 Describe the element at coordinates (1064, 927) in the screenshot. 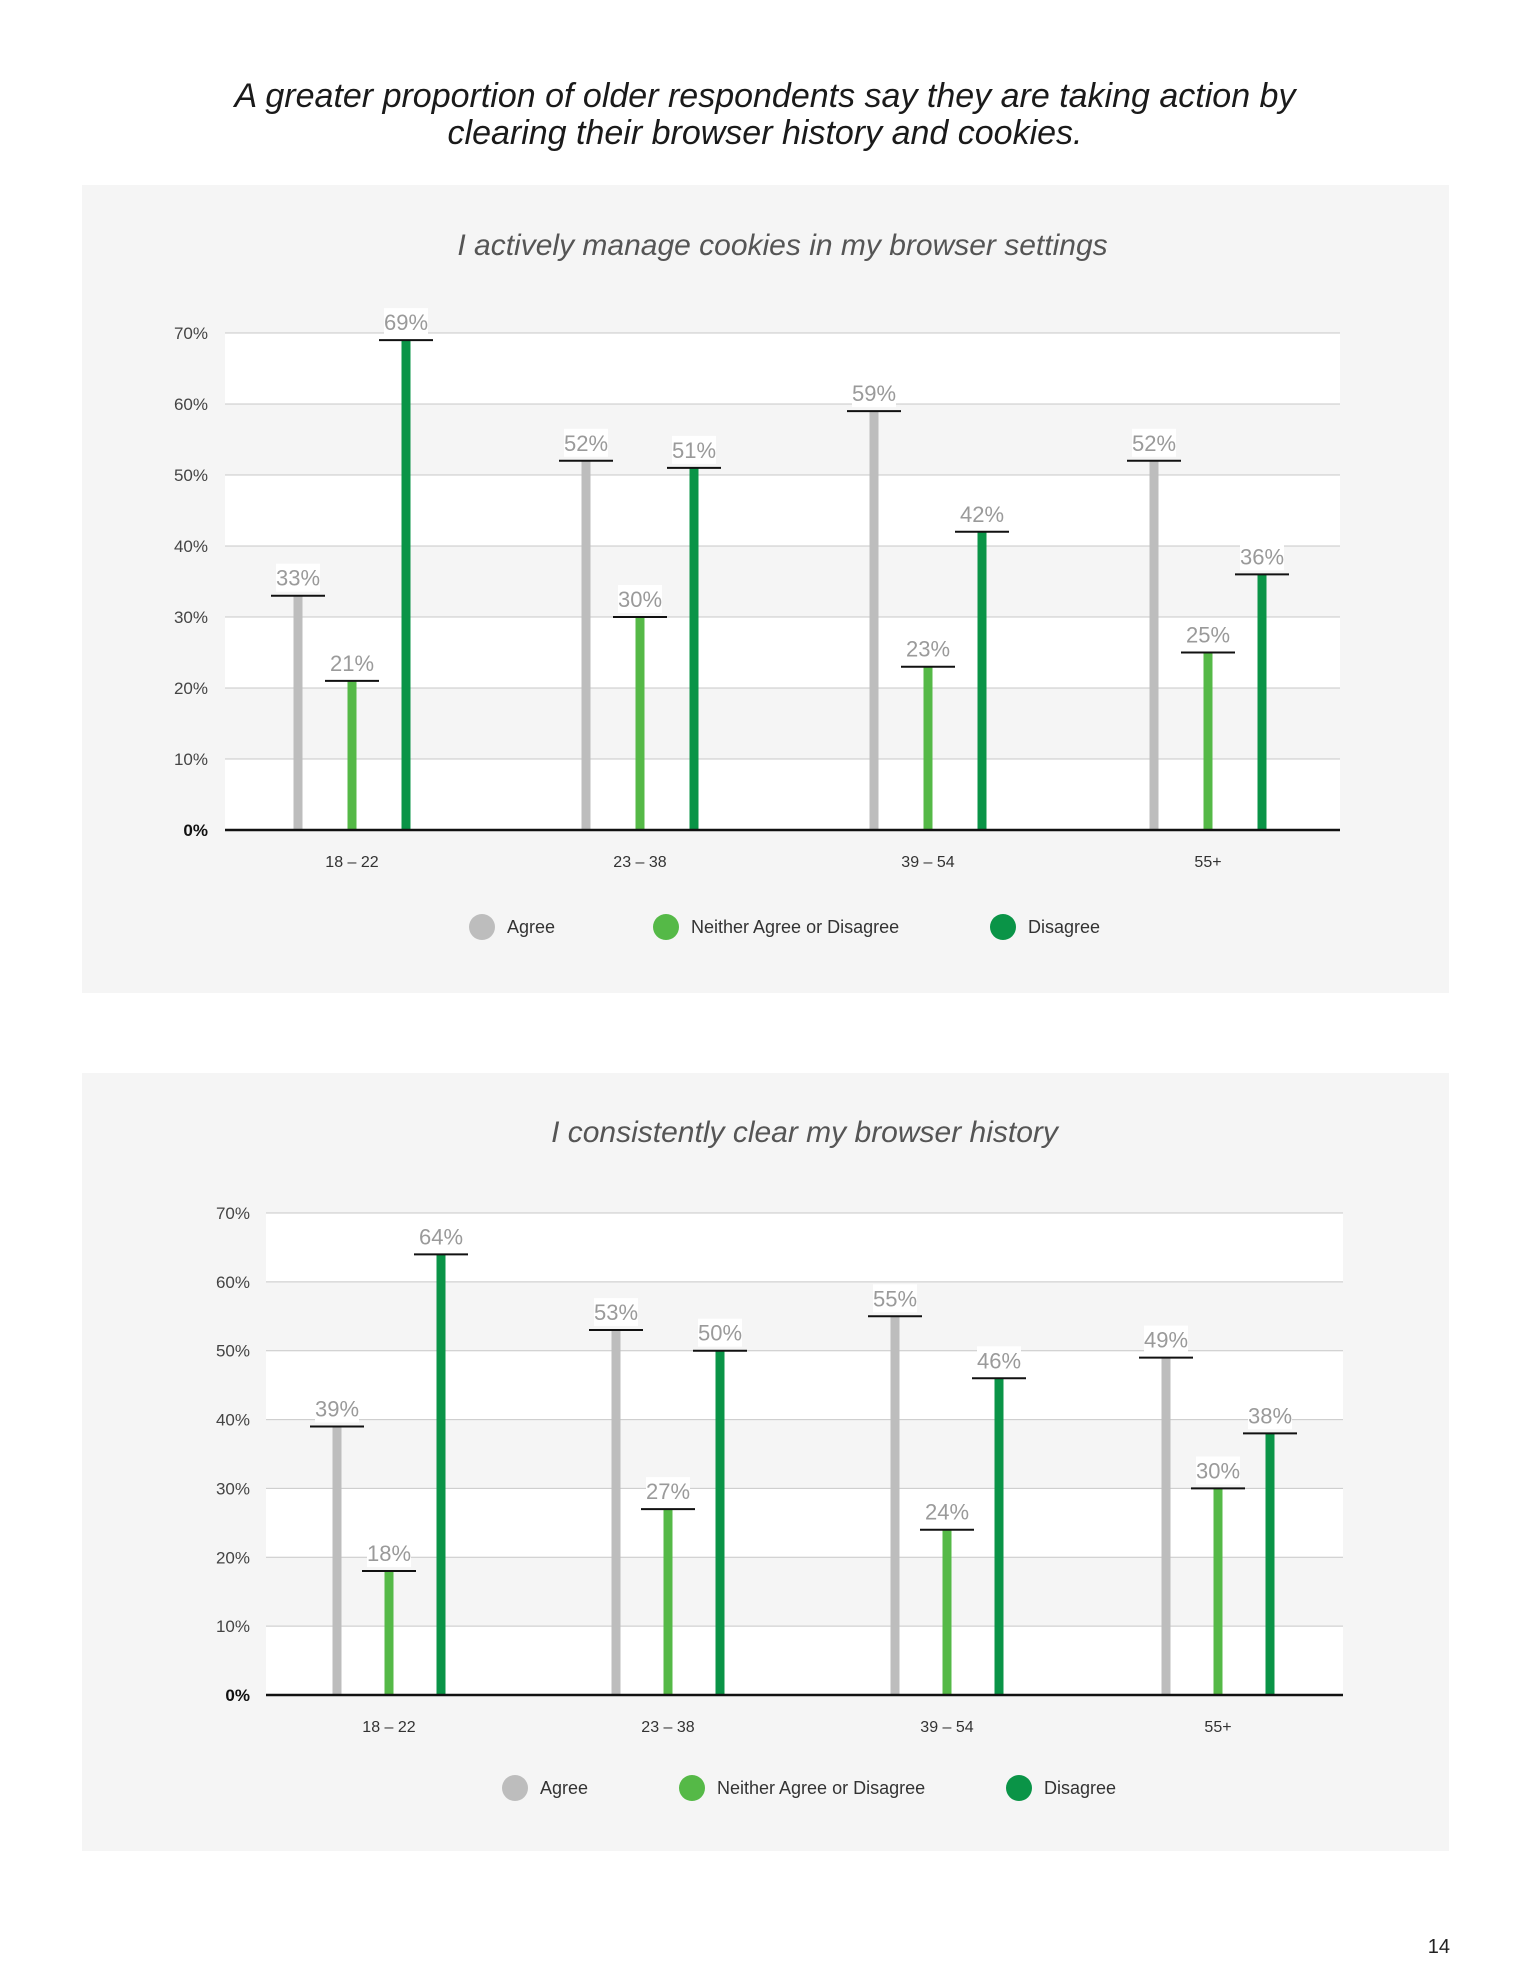

I see `legend-label: Disagree` at that location.